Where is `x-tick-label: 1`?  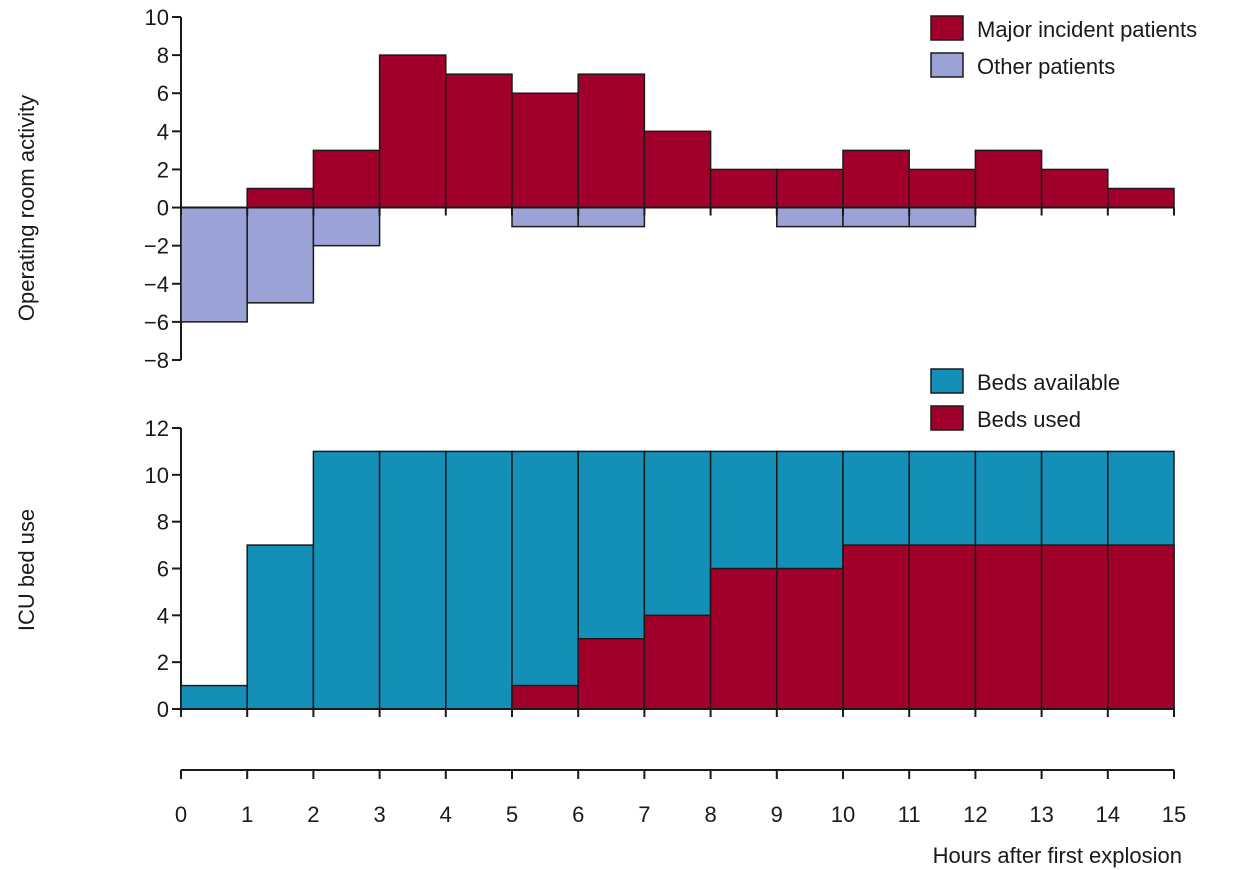
x-tick-label: 1 is located at coordinates (247, 814).